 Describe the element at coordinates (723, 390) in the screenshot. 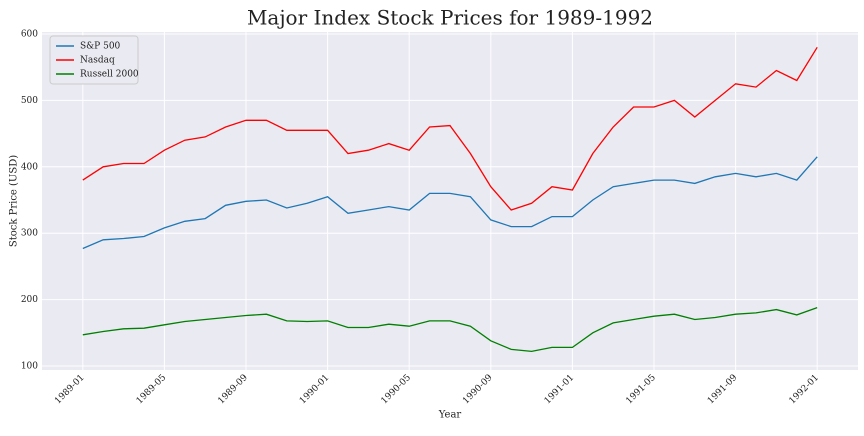

I see `x-tick-label: 1991-09` at that location.